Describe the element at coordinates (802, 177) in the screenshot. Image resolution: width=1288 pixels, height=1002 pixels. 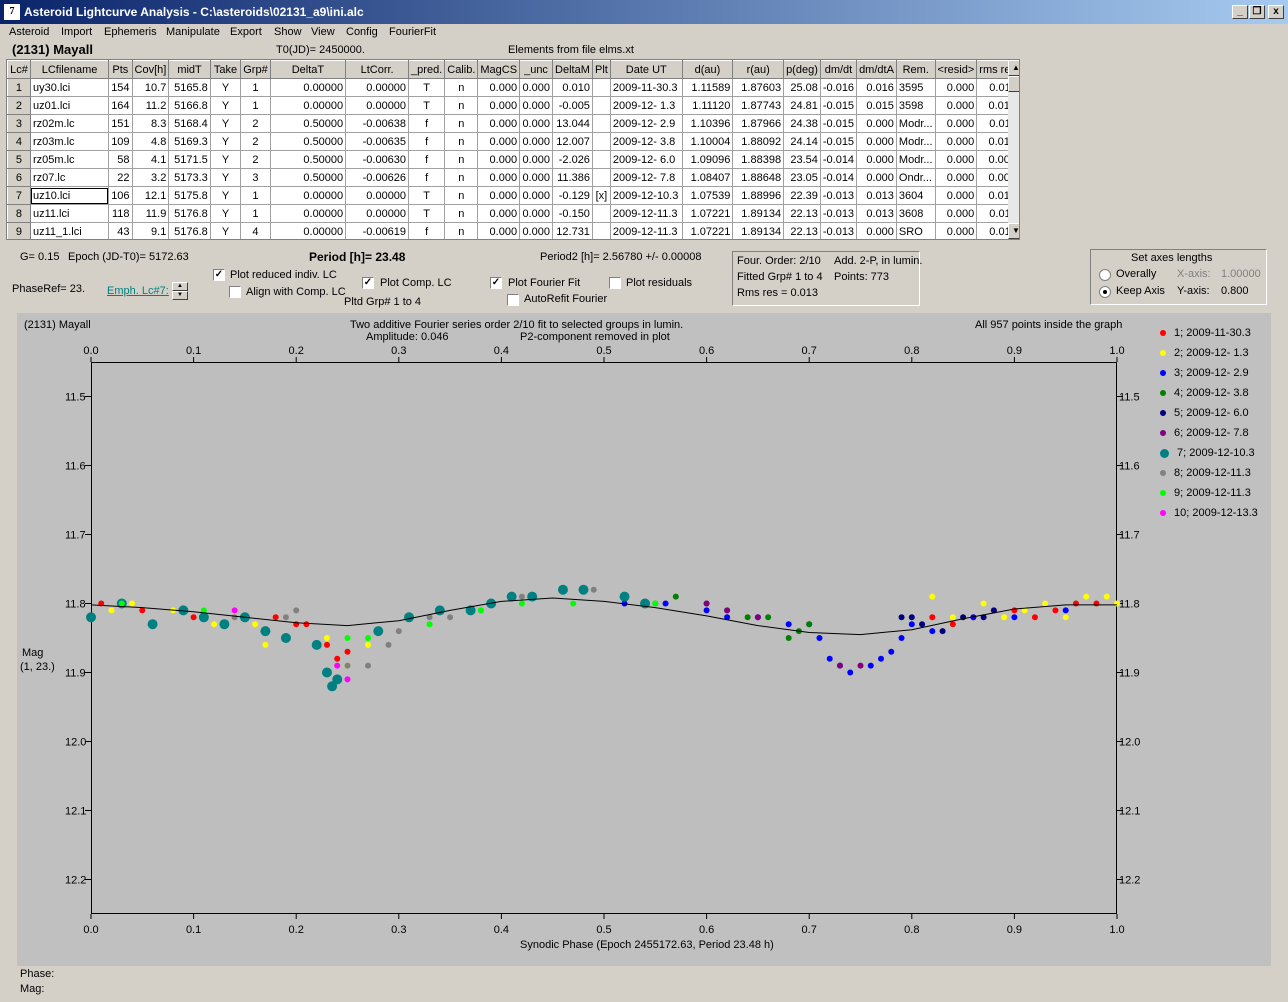
I see `table-cell: 23.05` at that location.